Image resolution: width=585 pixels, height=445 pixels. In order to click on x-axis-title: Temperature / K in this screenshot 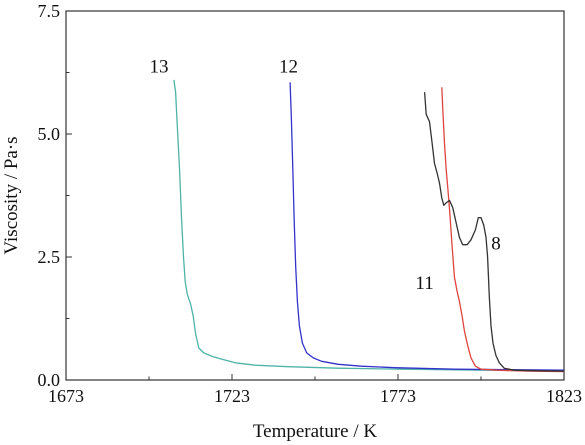, I will do `click(315, 431)`.